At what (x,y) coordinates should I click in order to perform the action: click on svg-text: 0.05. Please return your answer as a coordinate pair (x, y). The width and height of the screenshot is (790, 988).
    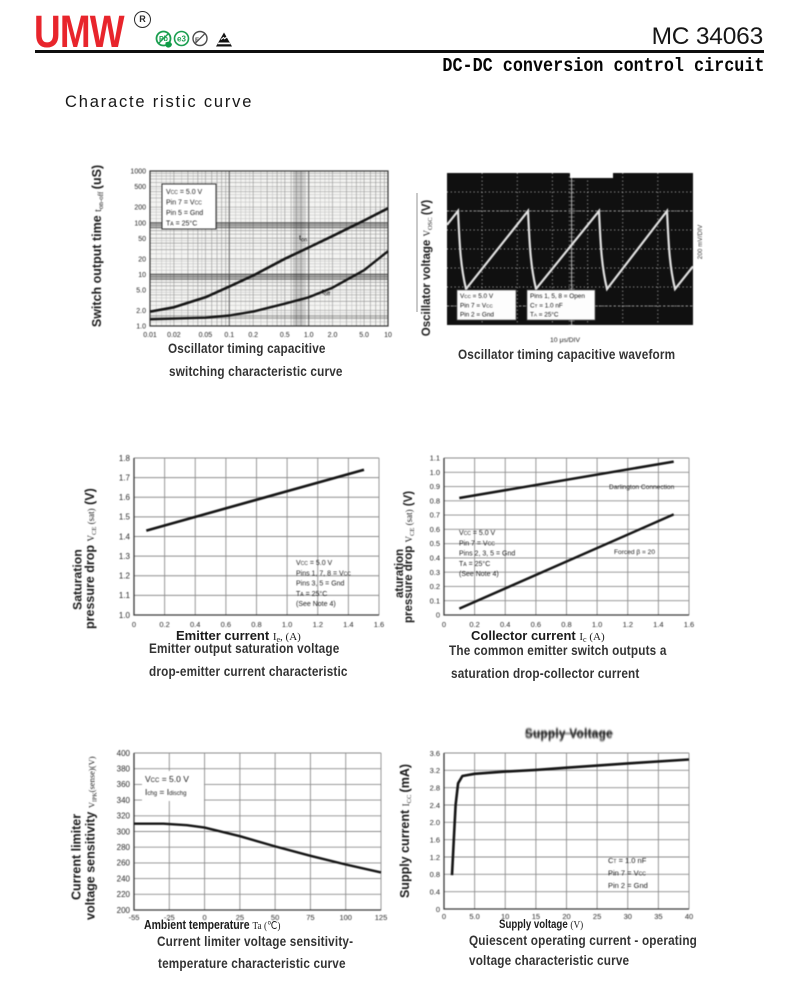
    Looking at the image, I should click on (206, 335).